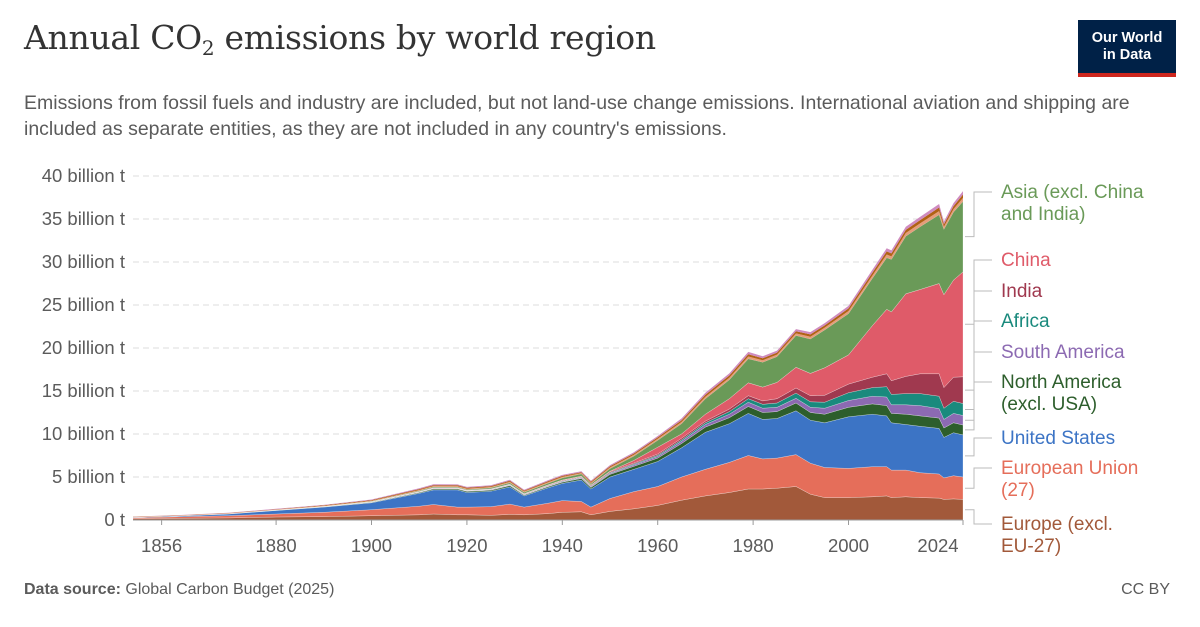  What do you see at coordinates (371, 545) in the screenshot?
I see `x-tick-label: 1900` at bounding box center [371, 545].